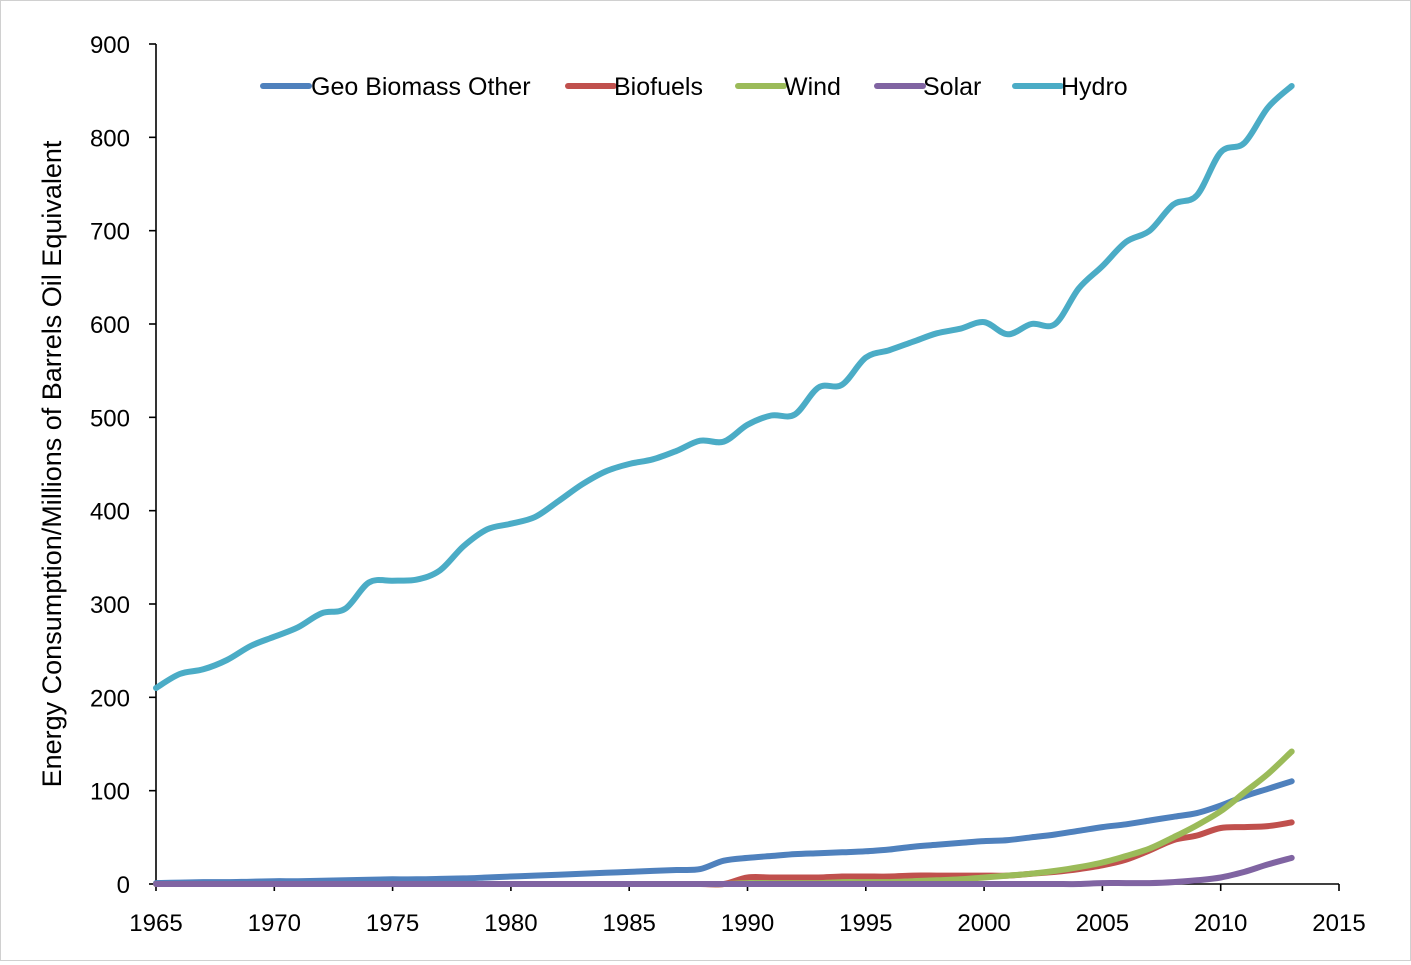  Describe the element at coordinates (1338, 923) in the screenshot. I see `x-tick-label: 2015` at that location.